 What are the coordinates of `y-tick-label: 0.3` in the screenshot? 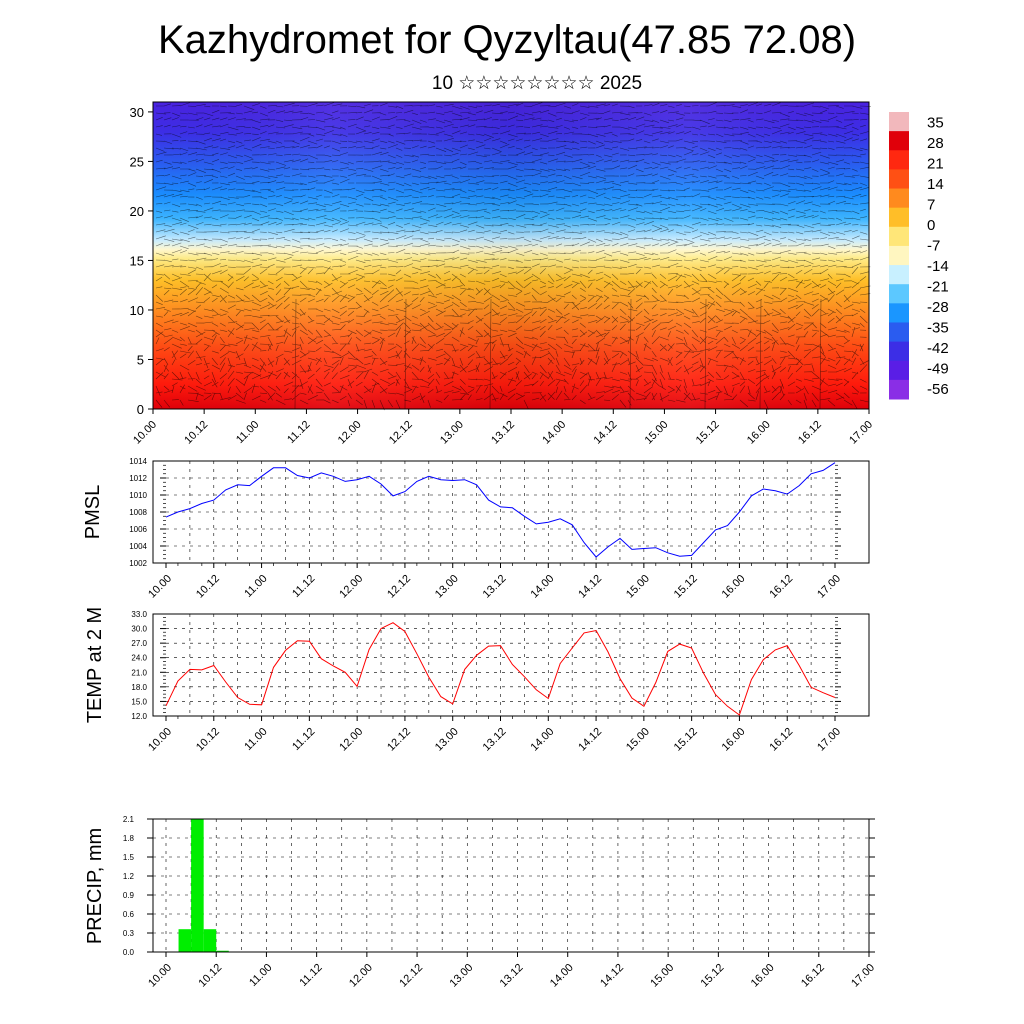 It's located at (129, 933).